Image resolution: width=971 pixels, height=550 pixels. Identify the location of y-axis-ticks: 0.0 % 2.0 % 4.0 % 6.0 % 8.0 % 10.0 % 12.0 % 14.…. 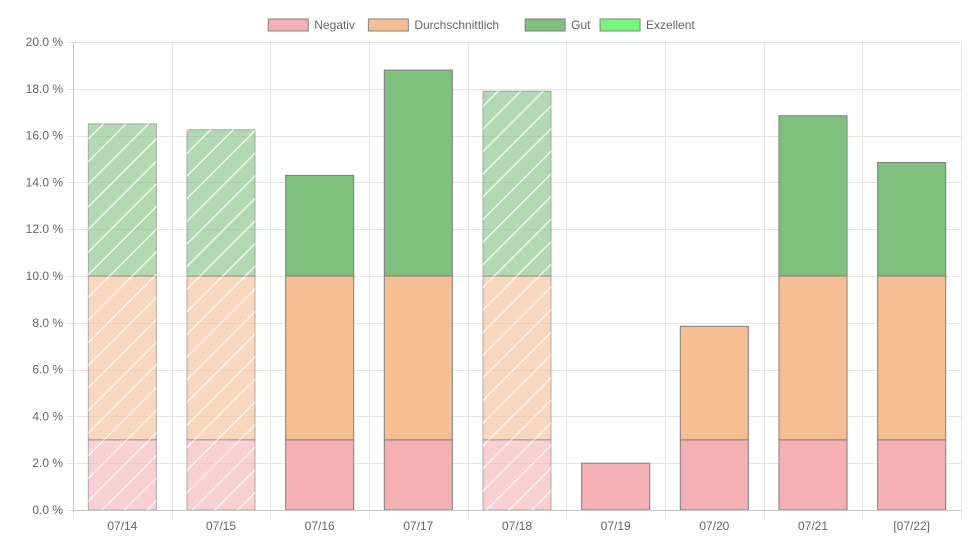
(45, 276).